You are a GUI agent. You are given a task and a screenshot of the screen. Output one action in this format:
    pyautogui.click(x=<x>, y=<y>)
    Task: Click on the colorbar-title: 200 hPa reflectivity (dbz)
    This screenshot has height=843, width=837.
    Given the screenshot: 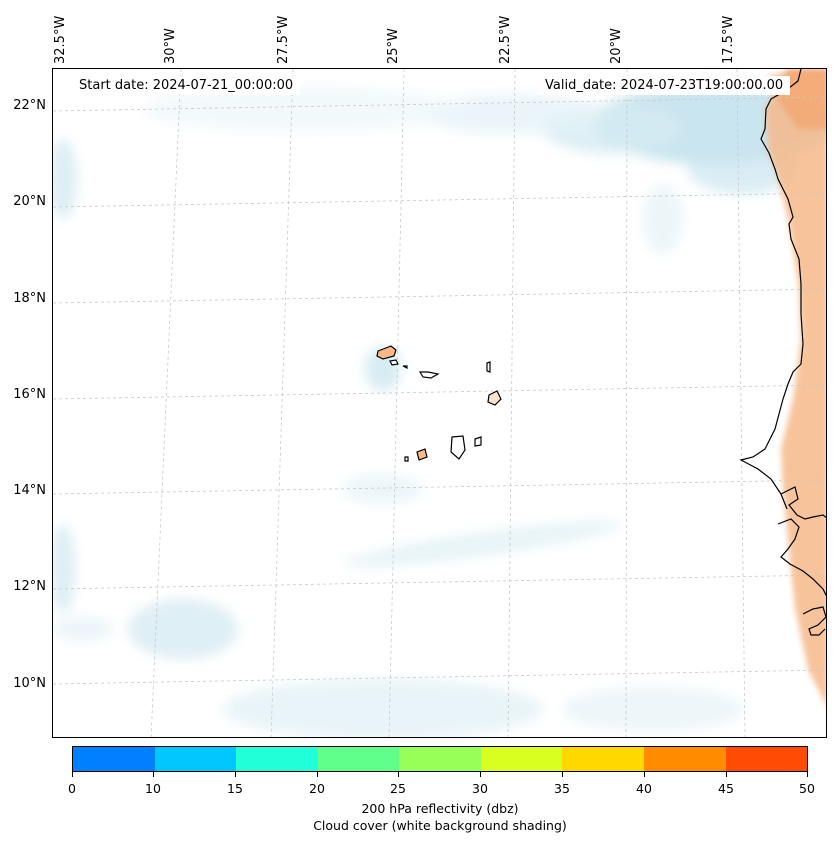 What is the action you would take?
    pyautogui.click(x=440, y=808)
    